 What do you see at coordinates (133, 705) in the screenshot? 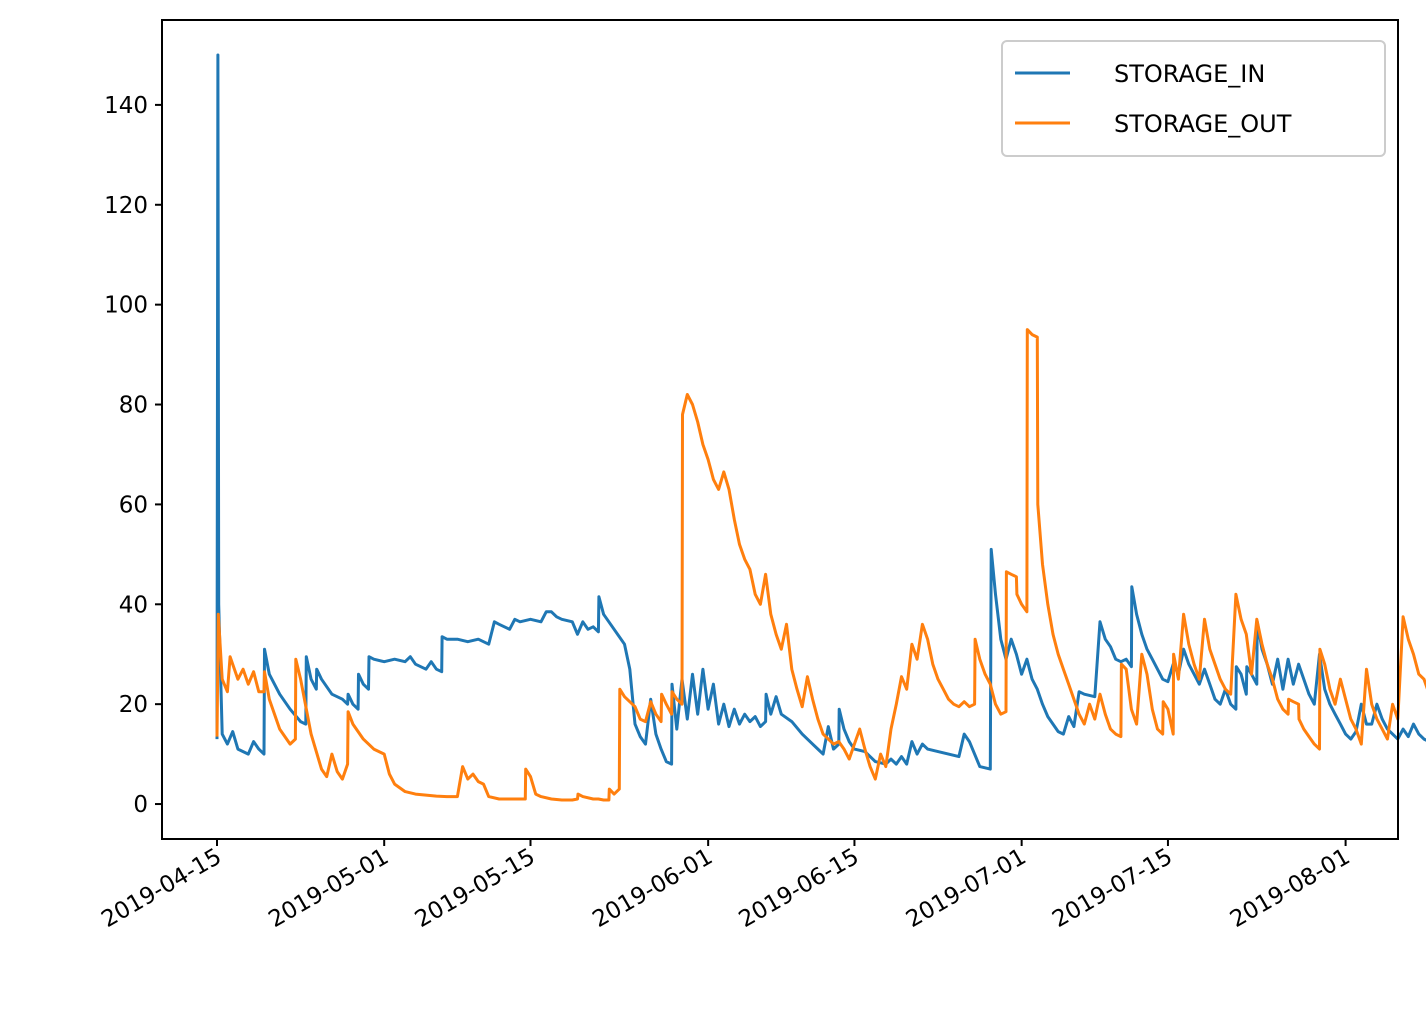
I see `y-tick-label: 20` at bounding box center [133, 705].